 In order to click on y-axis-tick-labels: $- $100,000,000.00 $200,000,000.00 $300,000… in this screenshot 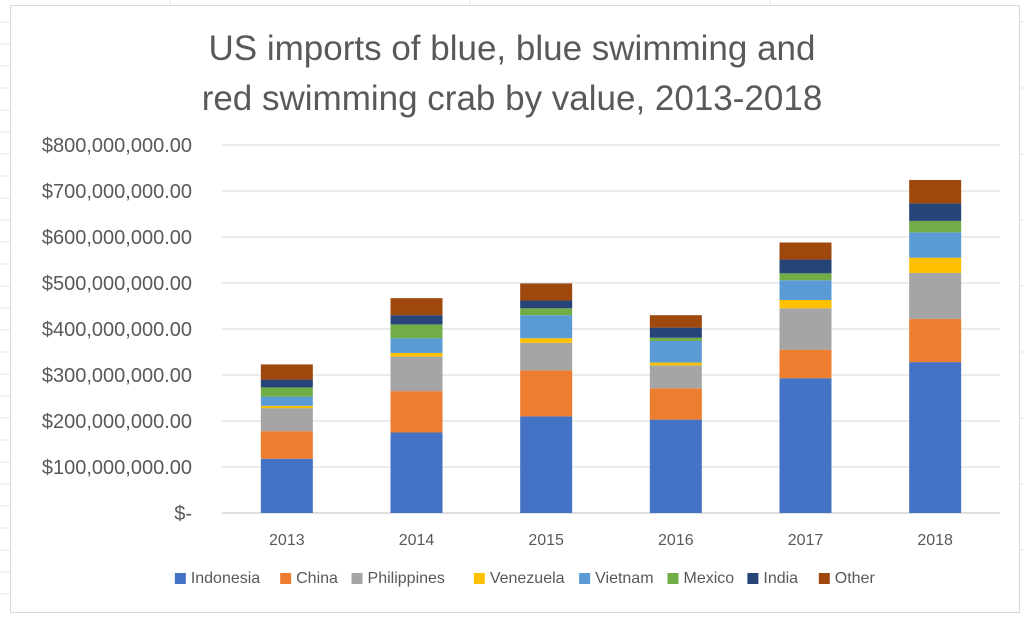, I will do `click(117, 330)`.